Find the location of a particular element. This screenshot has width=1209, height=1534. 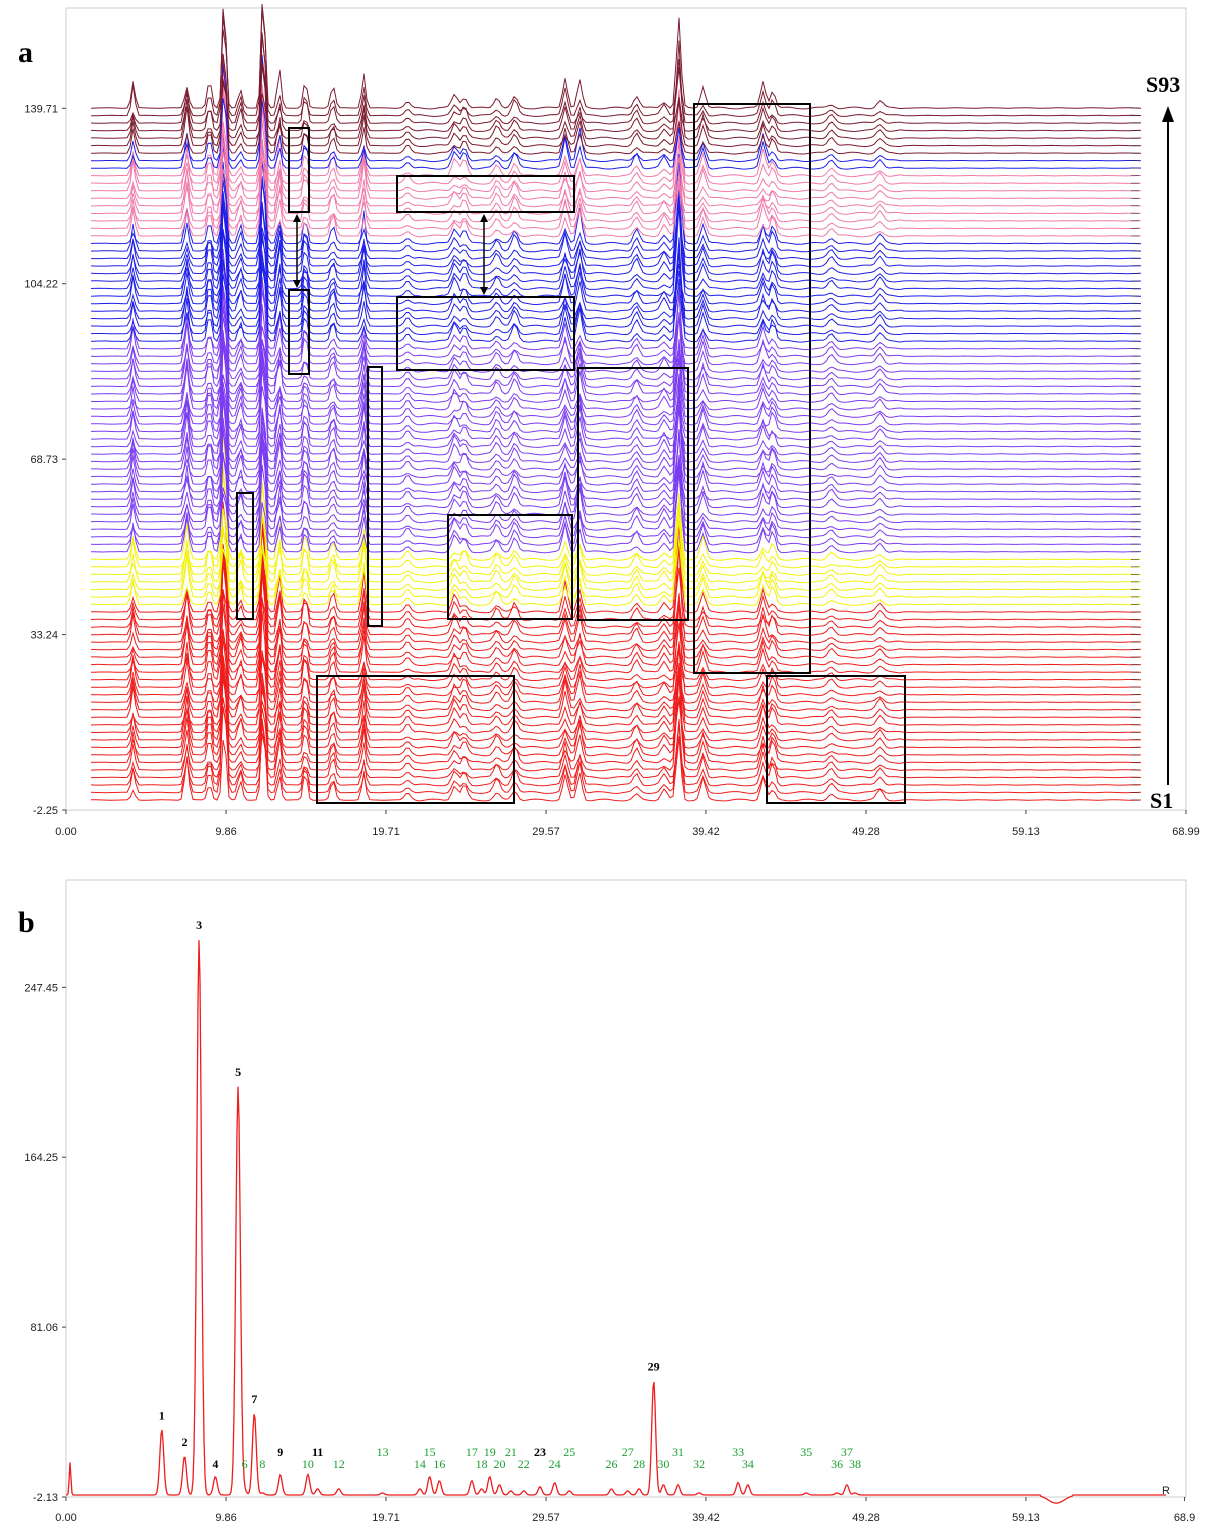

peak-label-20: 20 is located at coordinates (499, 1464).